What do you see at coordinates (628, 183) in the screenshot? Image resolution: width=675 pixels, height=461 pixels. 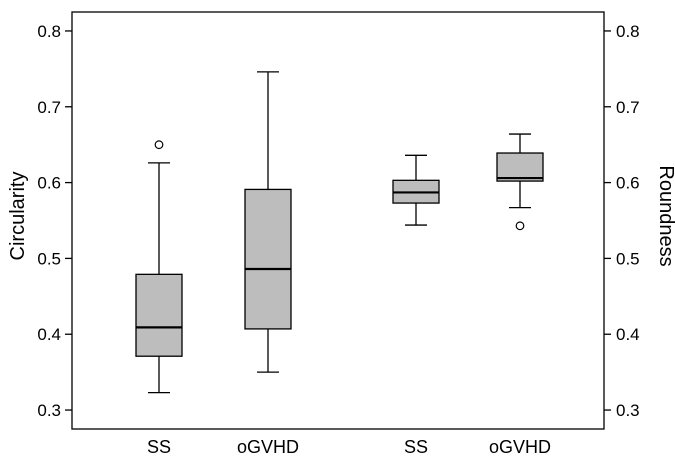 I see `right-y-tick-label: 0.6` at bounding box center [628, 183].